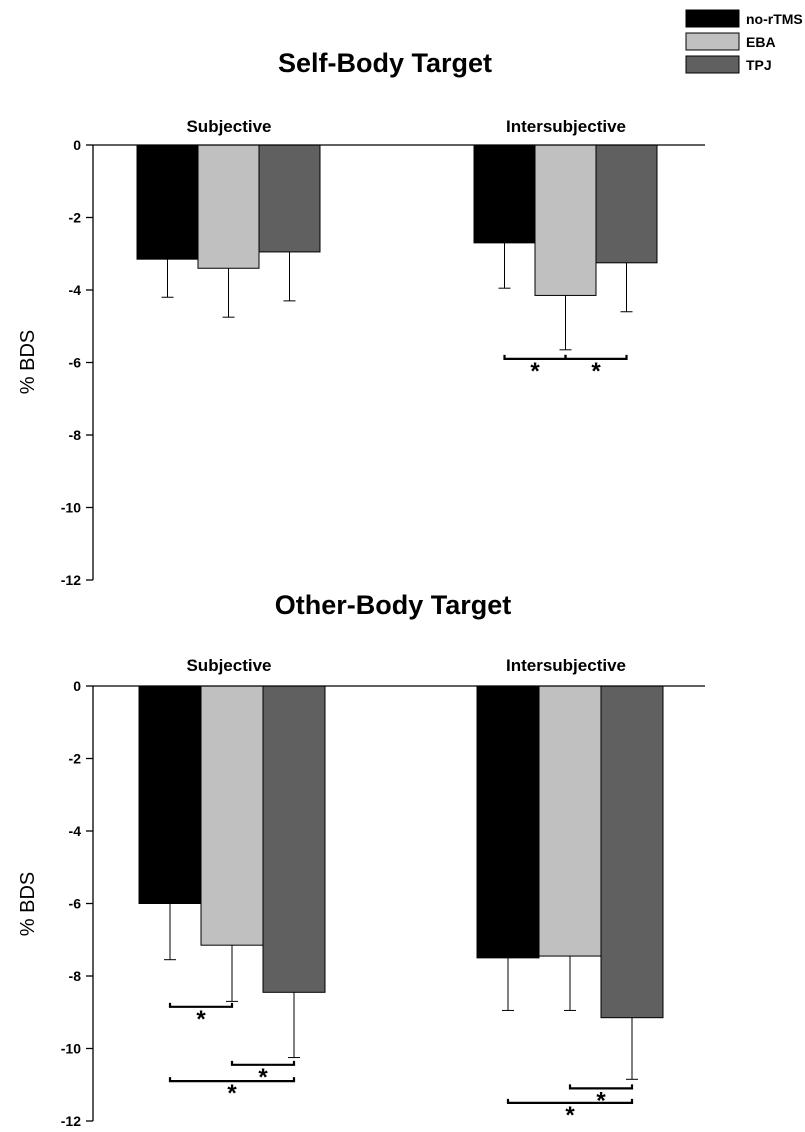 The width and height of the screenshot is (805, 1132). I want to click on legend: no-rTMS EBA TPJ, so click(744, 41).